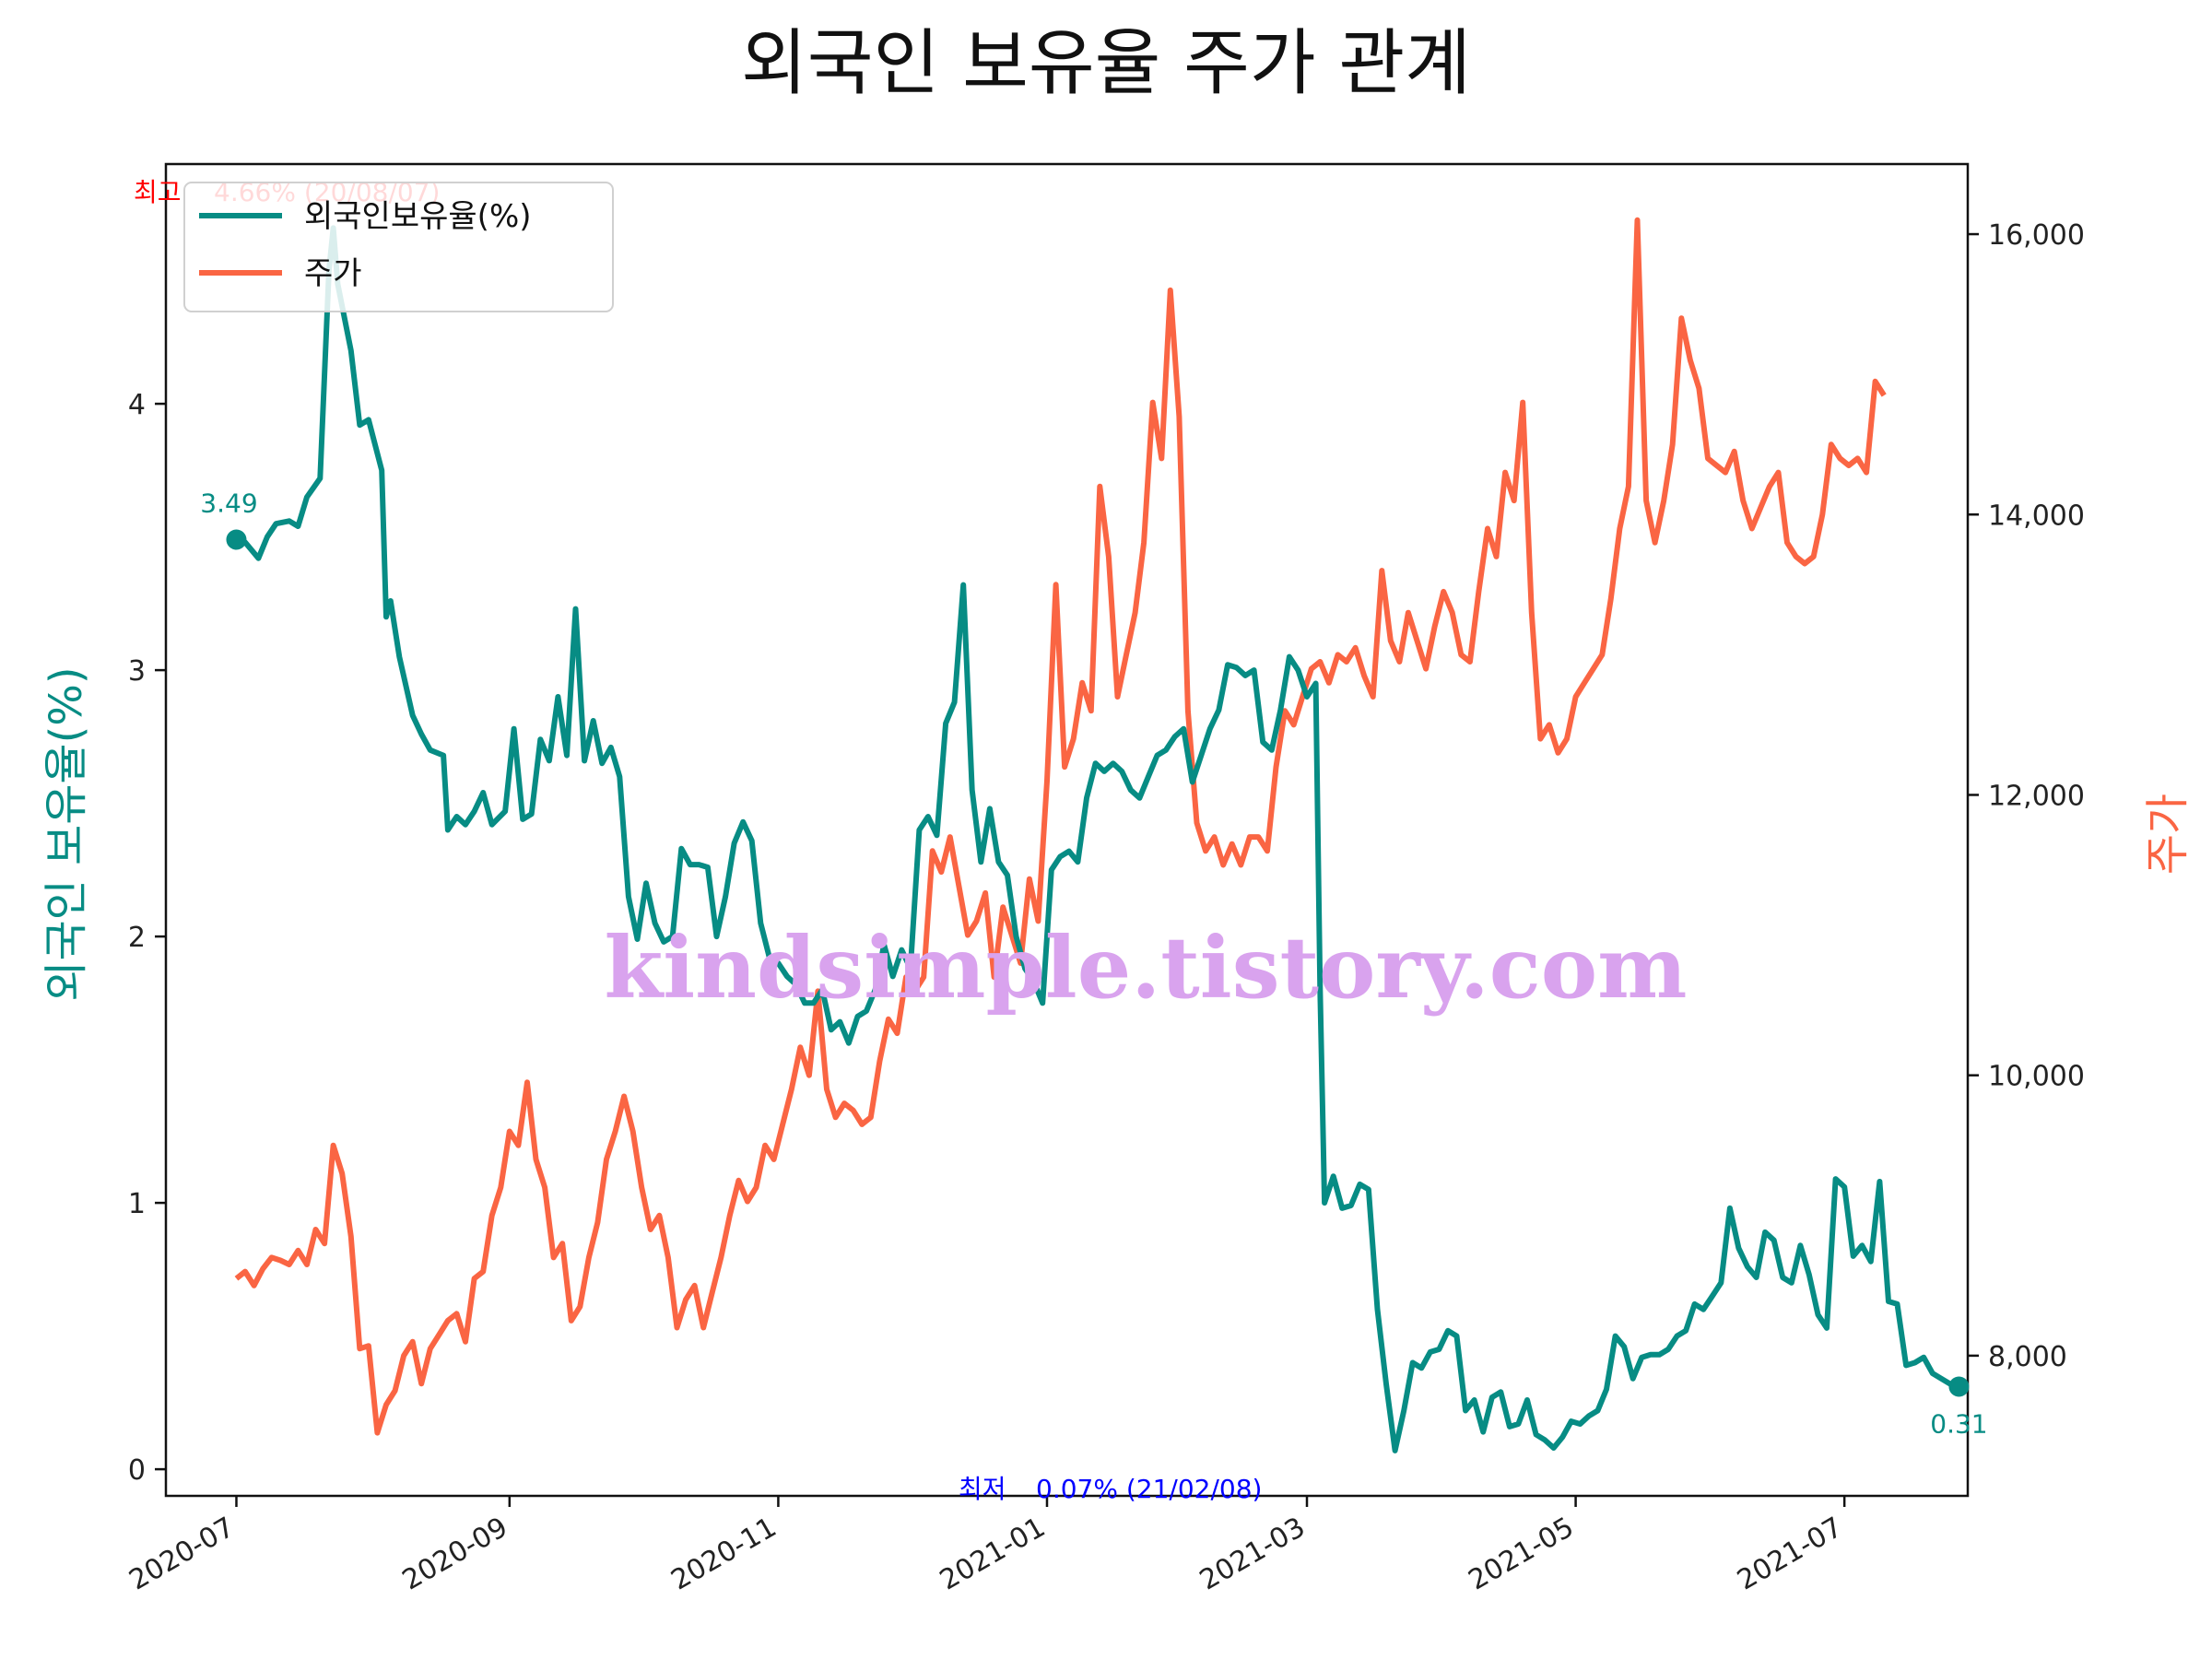 The image size is (2212, 1659). Describe the element at coordinates (182, 1554) in the screenshot. I see `x-tick-label: 2020-07` at that location.